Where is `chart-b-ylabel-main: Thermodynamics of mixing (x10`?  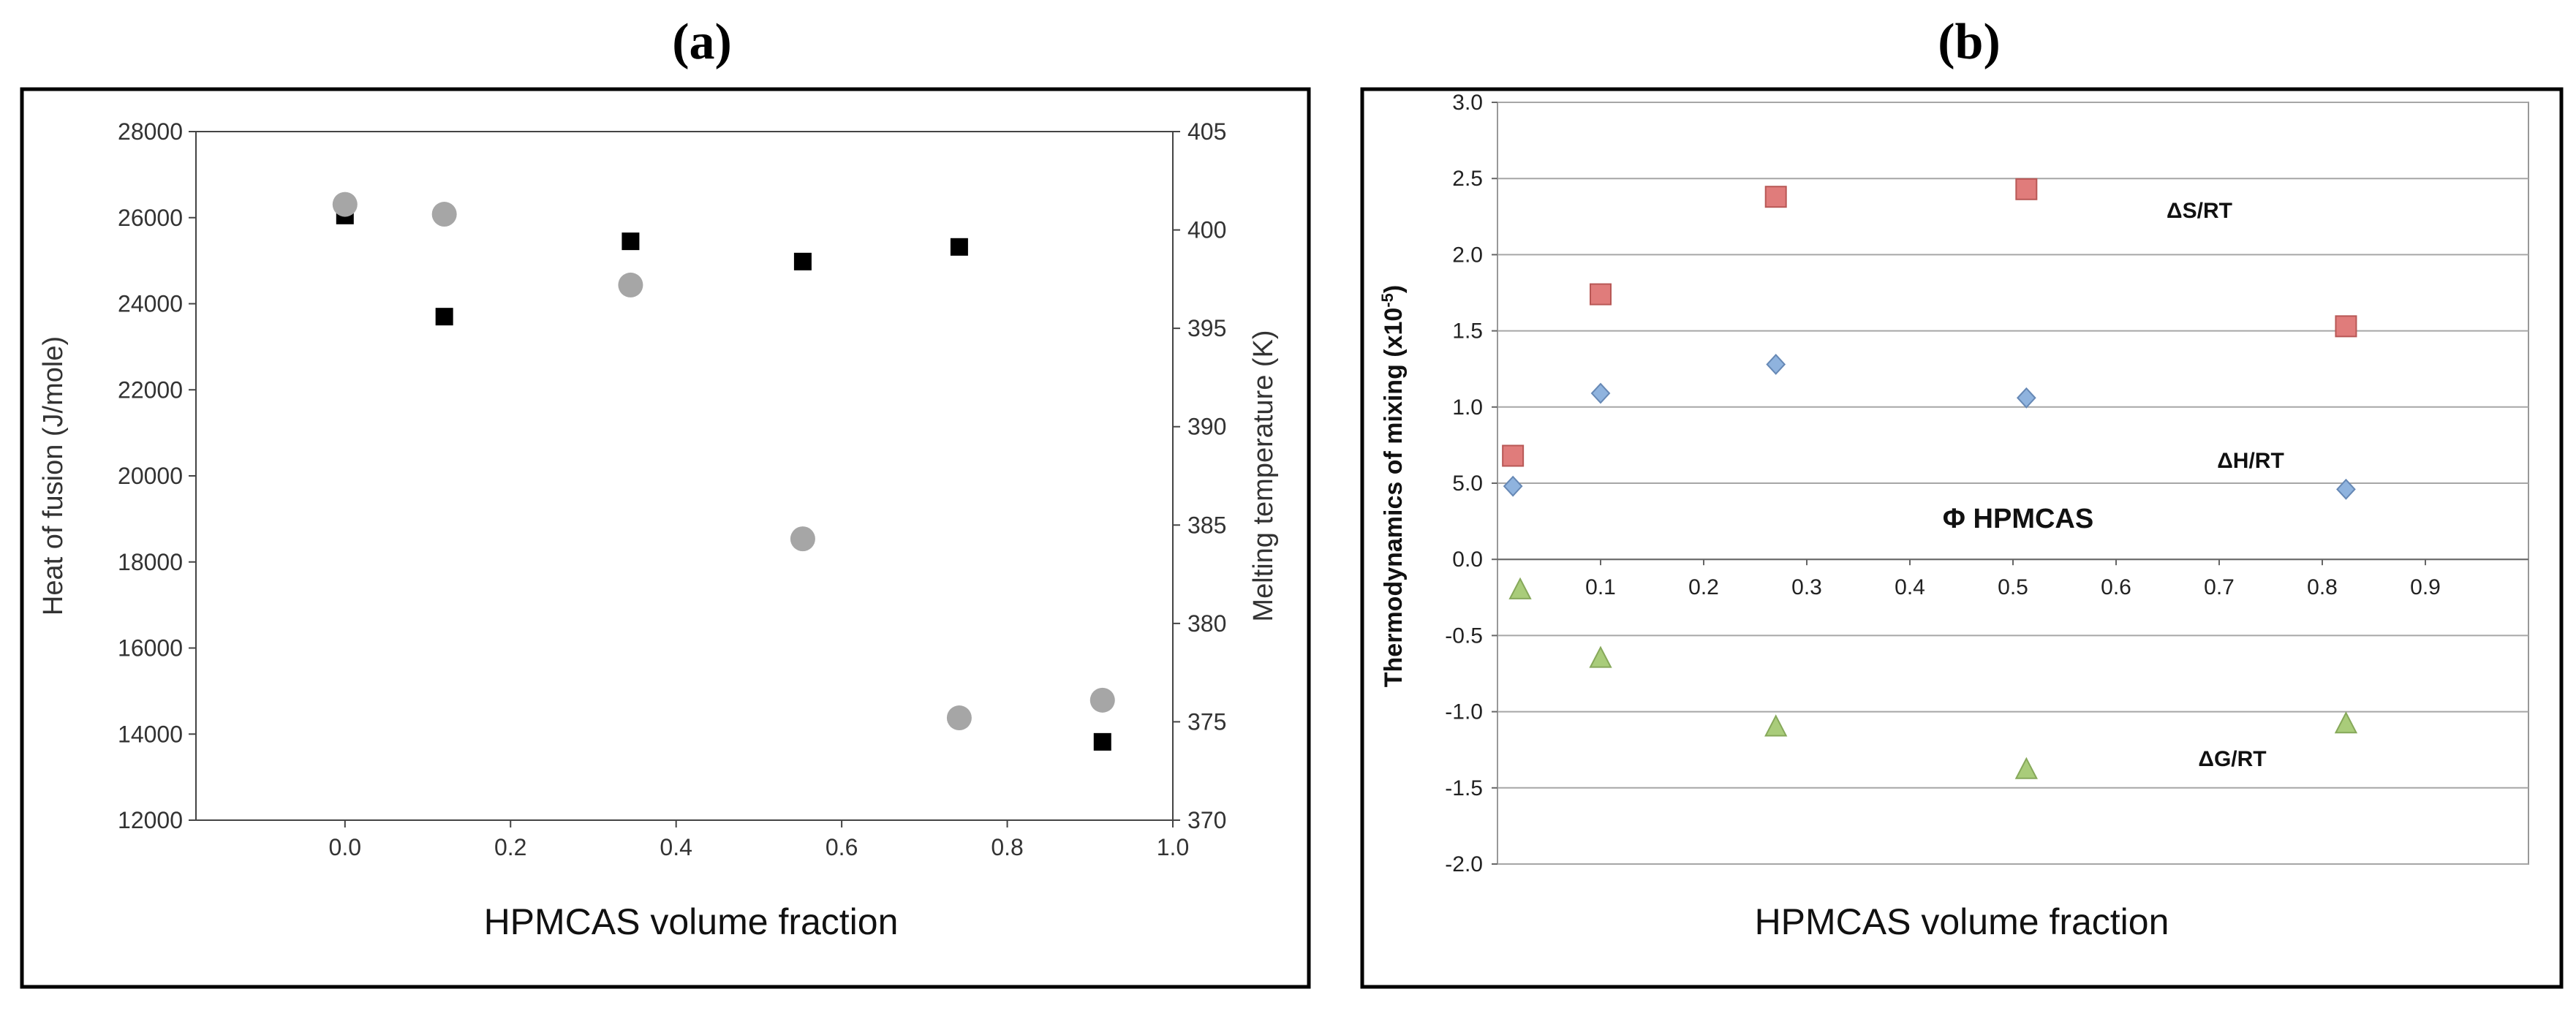
chart-b-ylabel-main: Thermodynamics of mixing (x10 is located at coordinates (1394, 498).